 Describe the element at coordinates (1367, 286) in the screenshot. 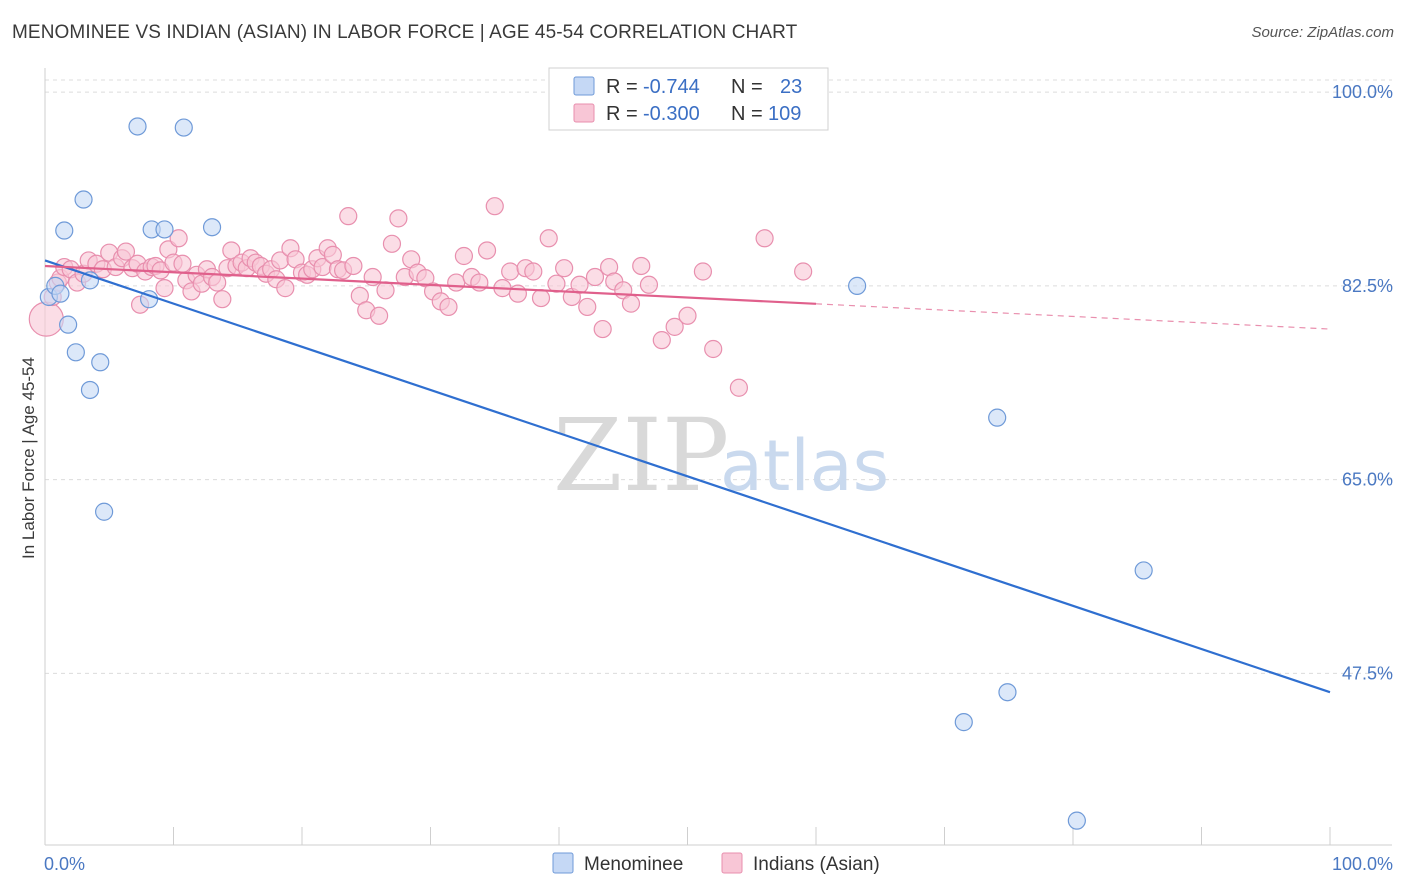

I see `y-tick-label-1: 82.5%` at that location.